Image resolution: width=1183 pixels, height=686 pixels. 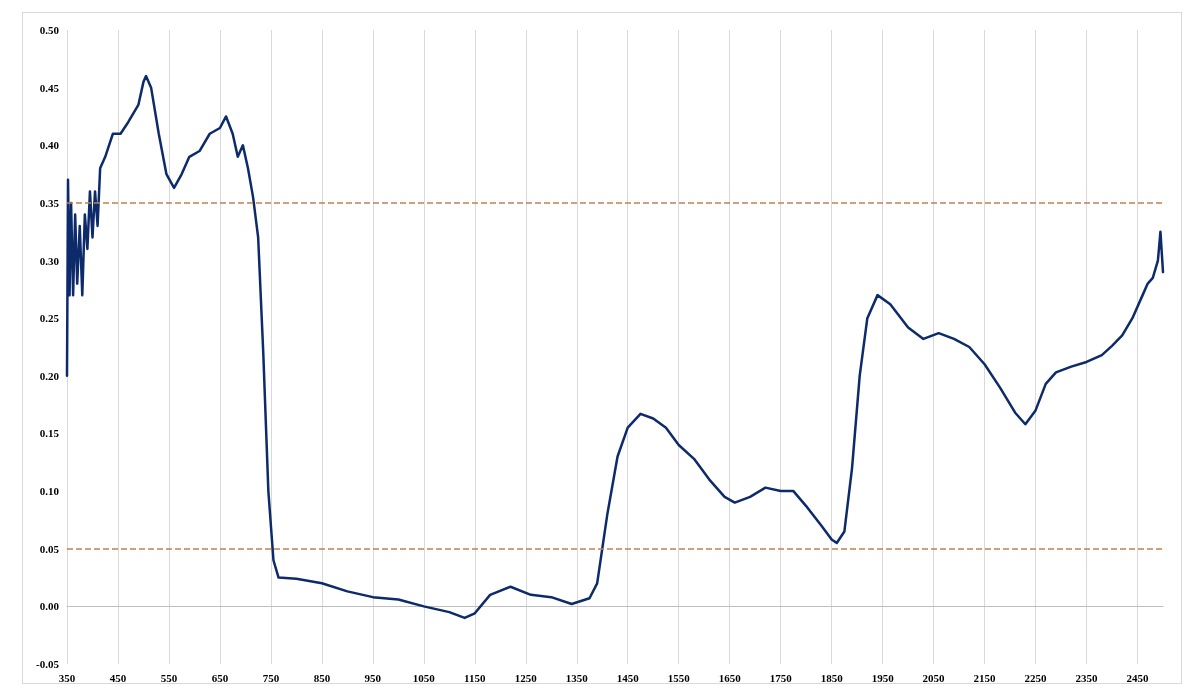 I want to click on x-tick-label: 2450, so click(x=1138, y=677).